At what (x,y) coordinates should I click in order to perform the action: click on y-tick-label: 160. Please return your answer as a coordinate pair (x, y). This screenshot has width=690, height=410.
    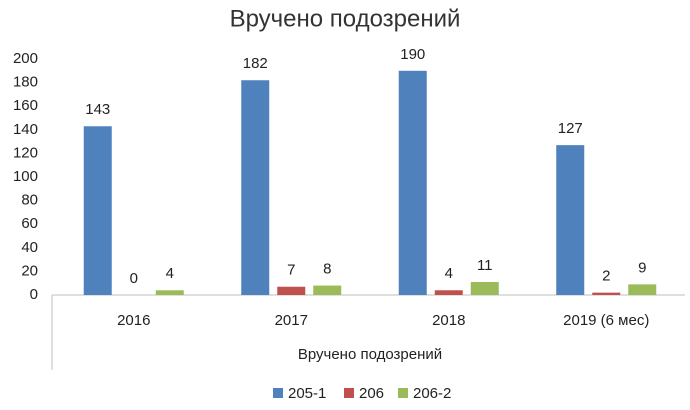
    Looking at the image, I should click on (25, 105).